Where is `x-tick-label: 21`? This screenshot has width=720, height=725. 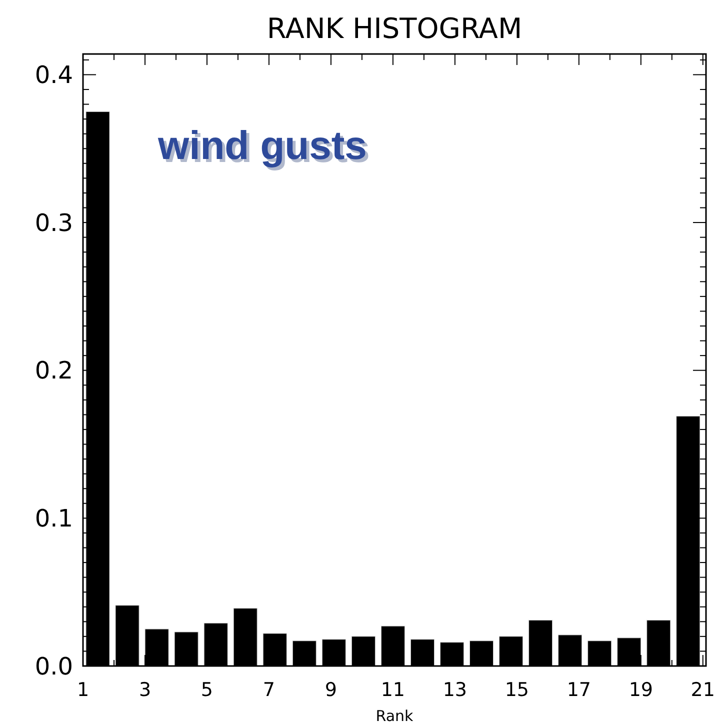
x-tick-label: 21 is located at coordinates (702, 690).